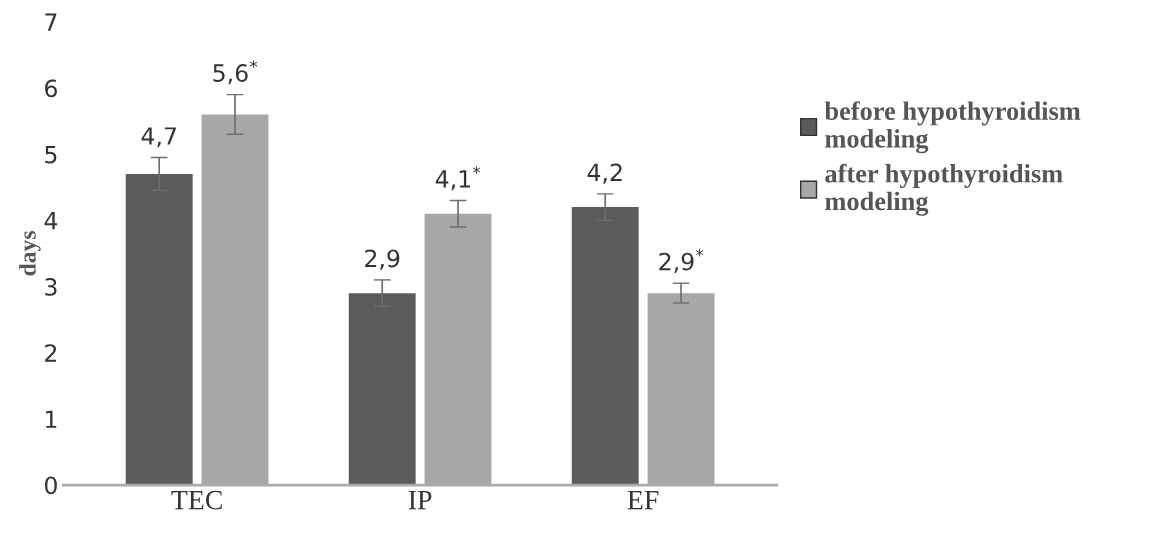 This screenshot has width=1151, height=545. What do you see at coordinates (158, 137) in the screenshot?
I see `data-label: 4,7` at bounding box center [158, 137].